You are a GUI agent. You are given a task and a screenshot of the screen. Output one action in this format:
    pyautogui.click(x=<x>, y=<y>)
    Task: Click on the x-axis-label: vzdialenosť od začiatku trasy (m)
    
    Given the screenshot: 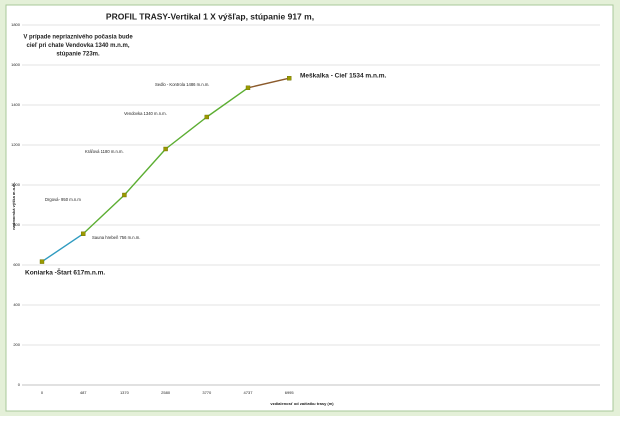 What is the action you would take?
    pyautogui.click(x=302, y=403)
    